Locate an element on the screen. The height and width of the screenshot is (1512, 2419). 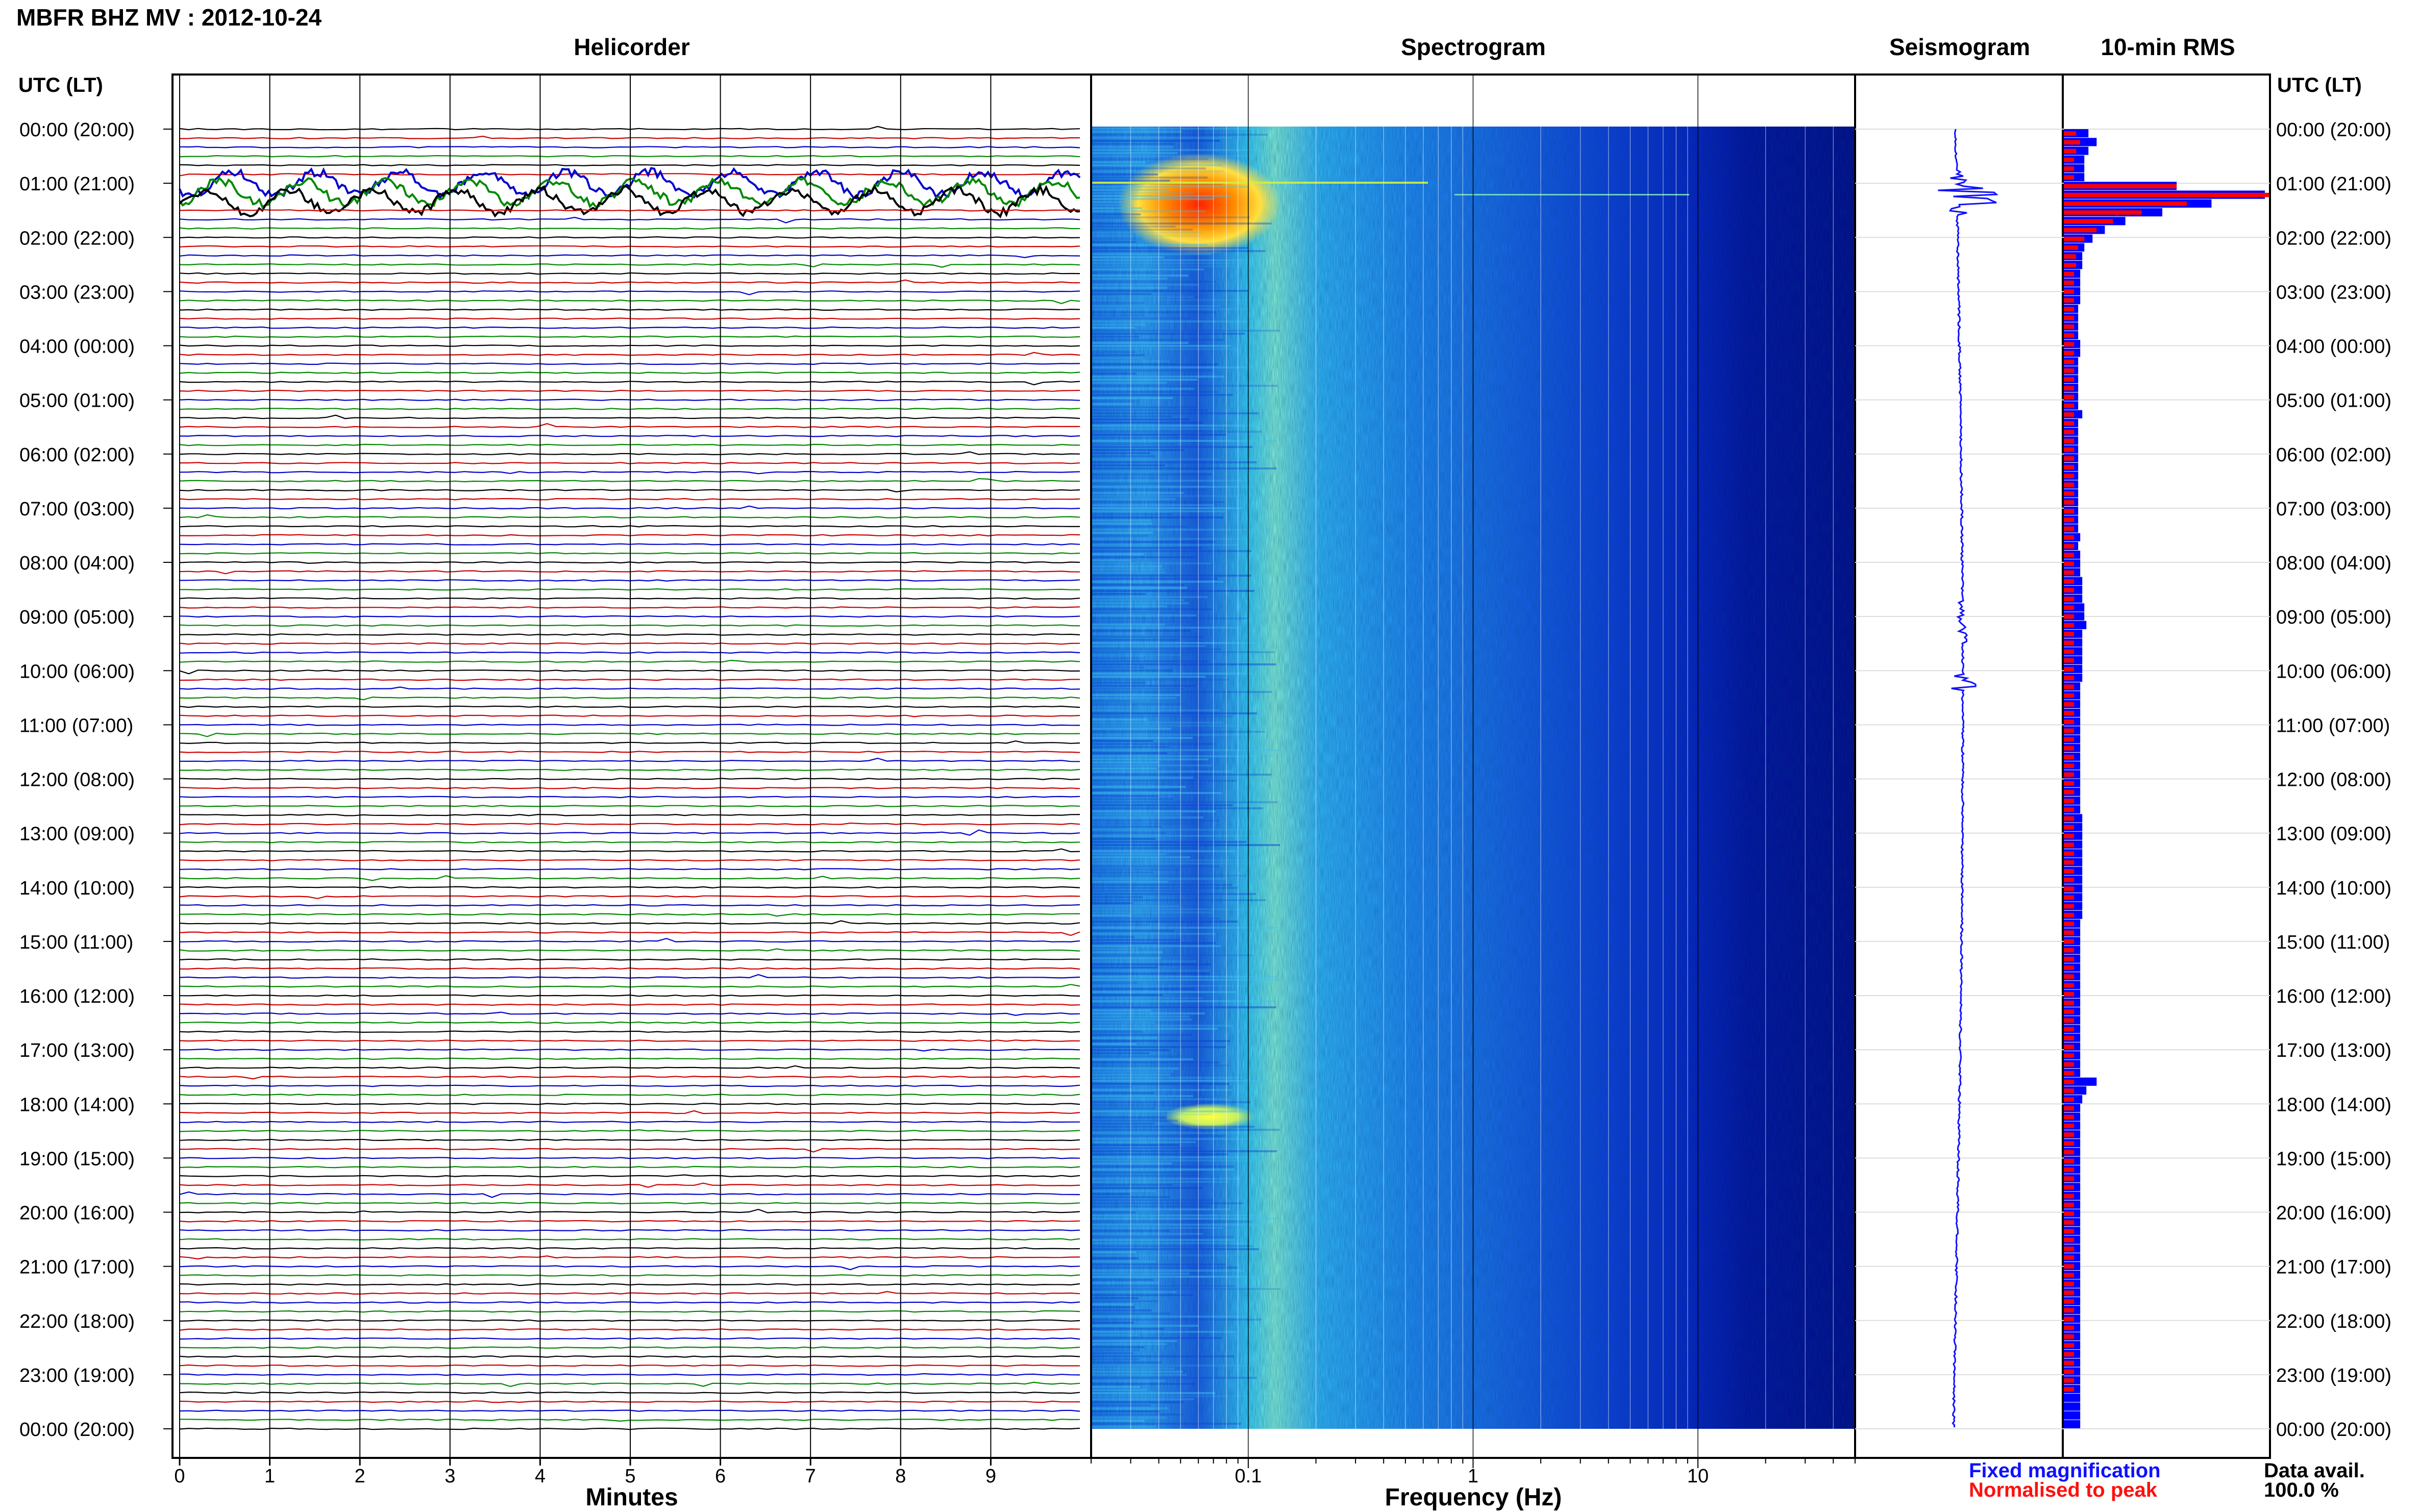
time-tick-label-left: 14:00 (10:00) is located at coordinates (77, 888).